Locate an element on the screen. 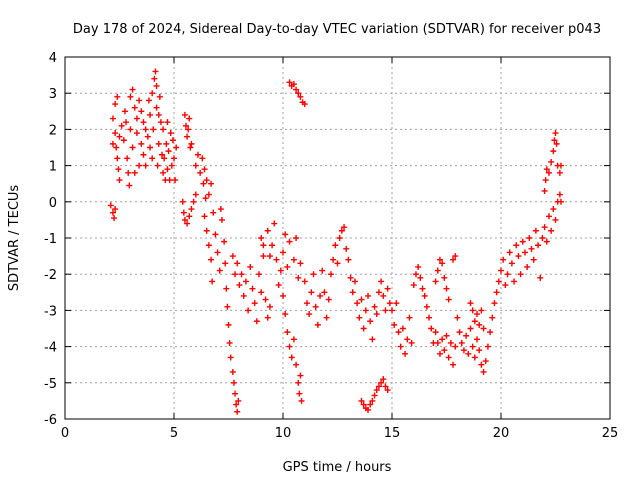 This screenshot has width=640, height=480. x-axis-label: GPS time / hours is located at coordinates (337, 467).